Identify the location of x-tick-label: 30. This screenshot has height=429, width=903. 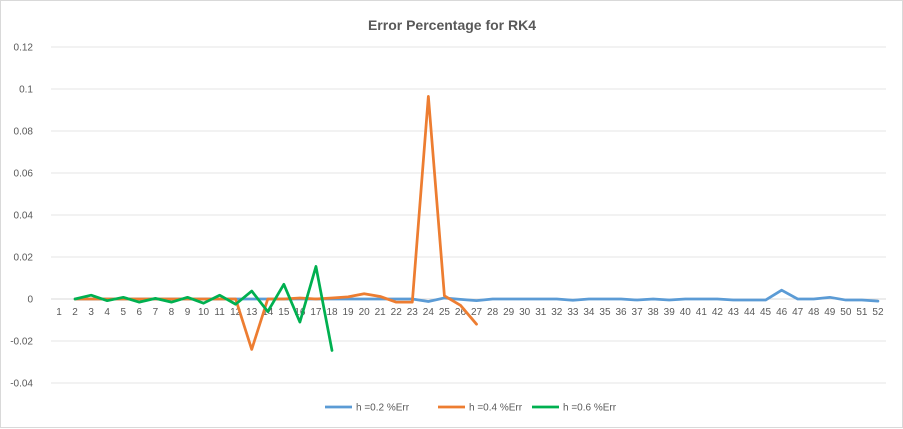
(525, 312).